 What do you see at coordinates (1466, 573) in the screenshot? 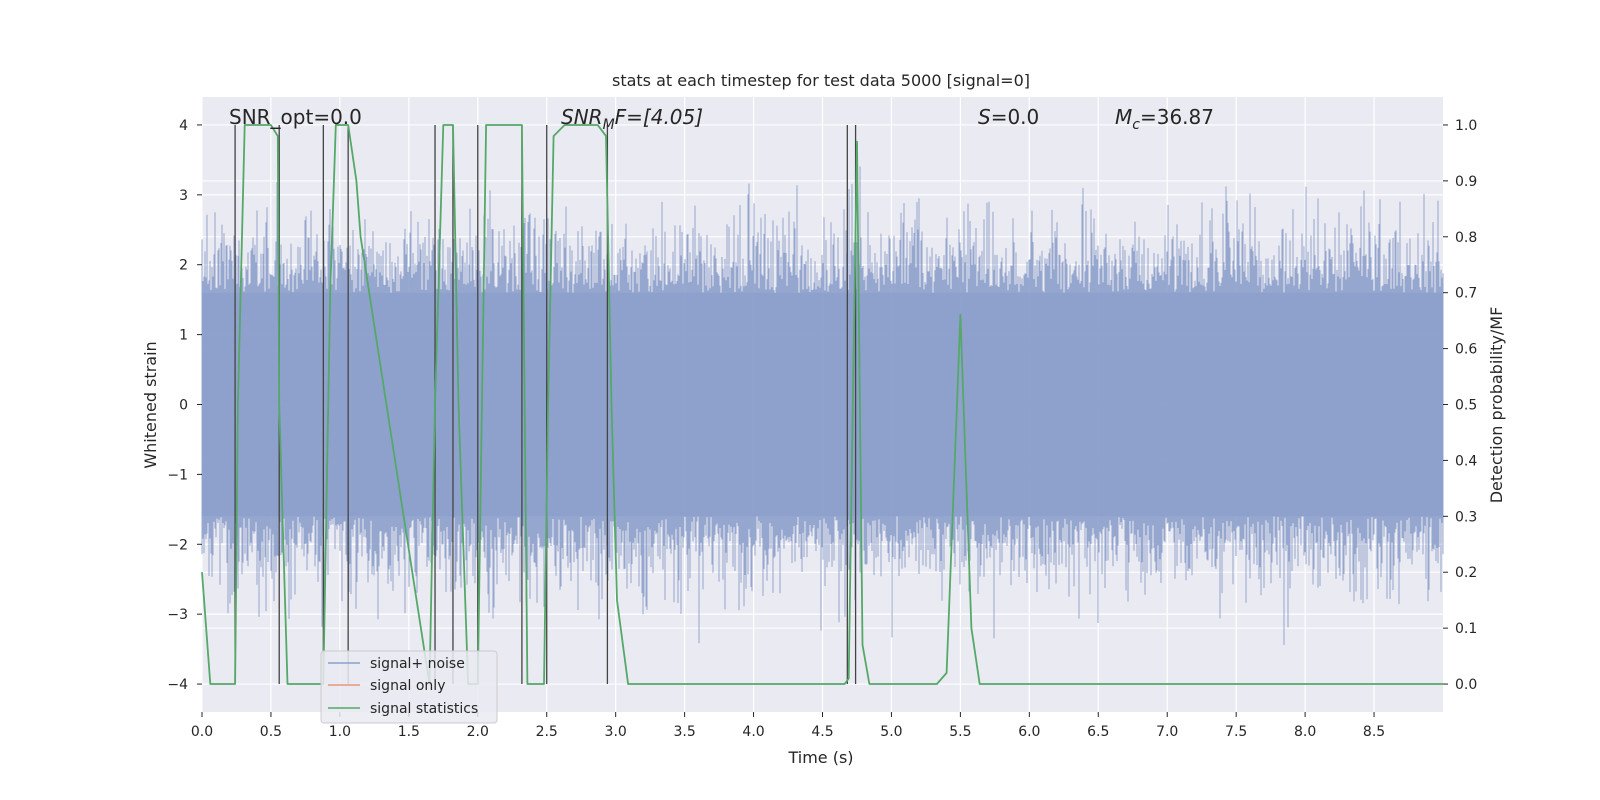
I see `y-right-tick-label: 0.2` at bounding box center [1466, 573].